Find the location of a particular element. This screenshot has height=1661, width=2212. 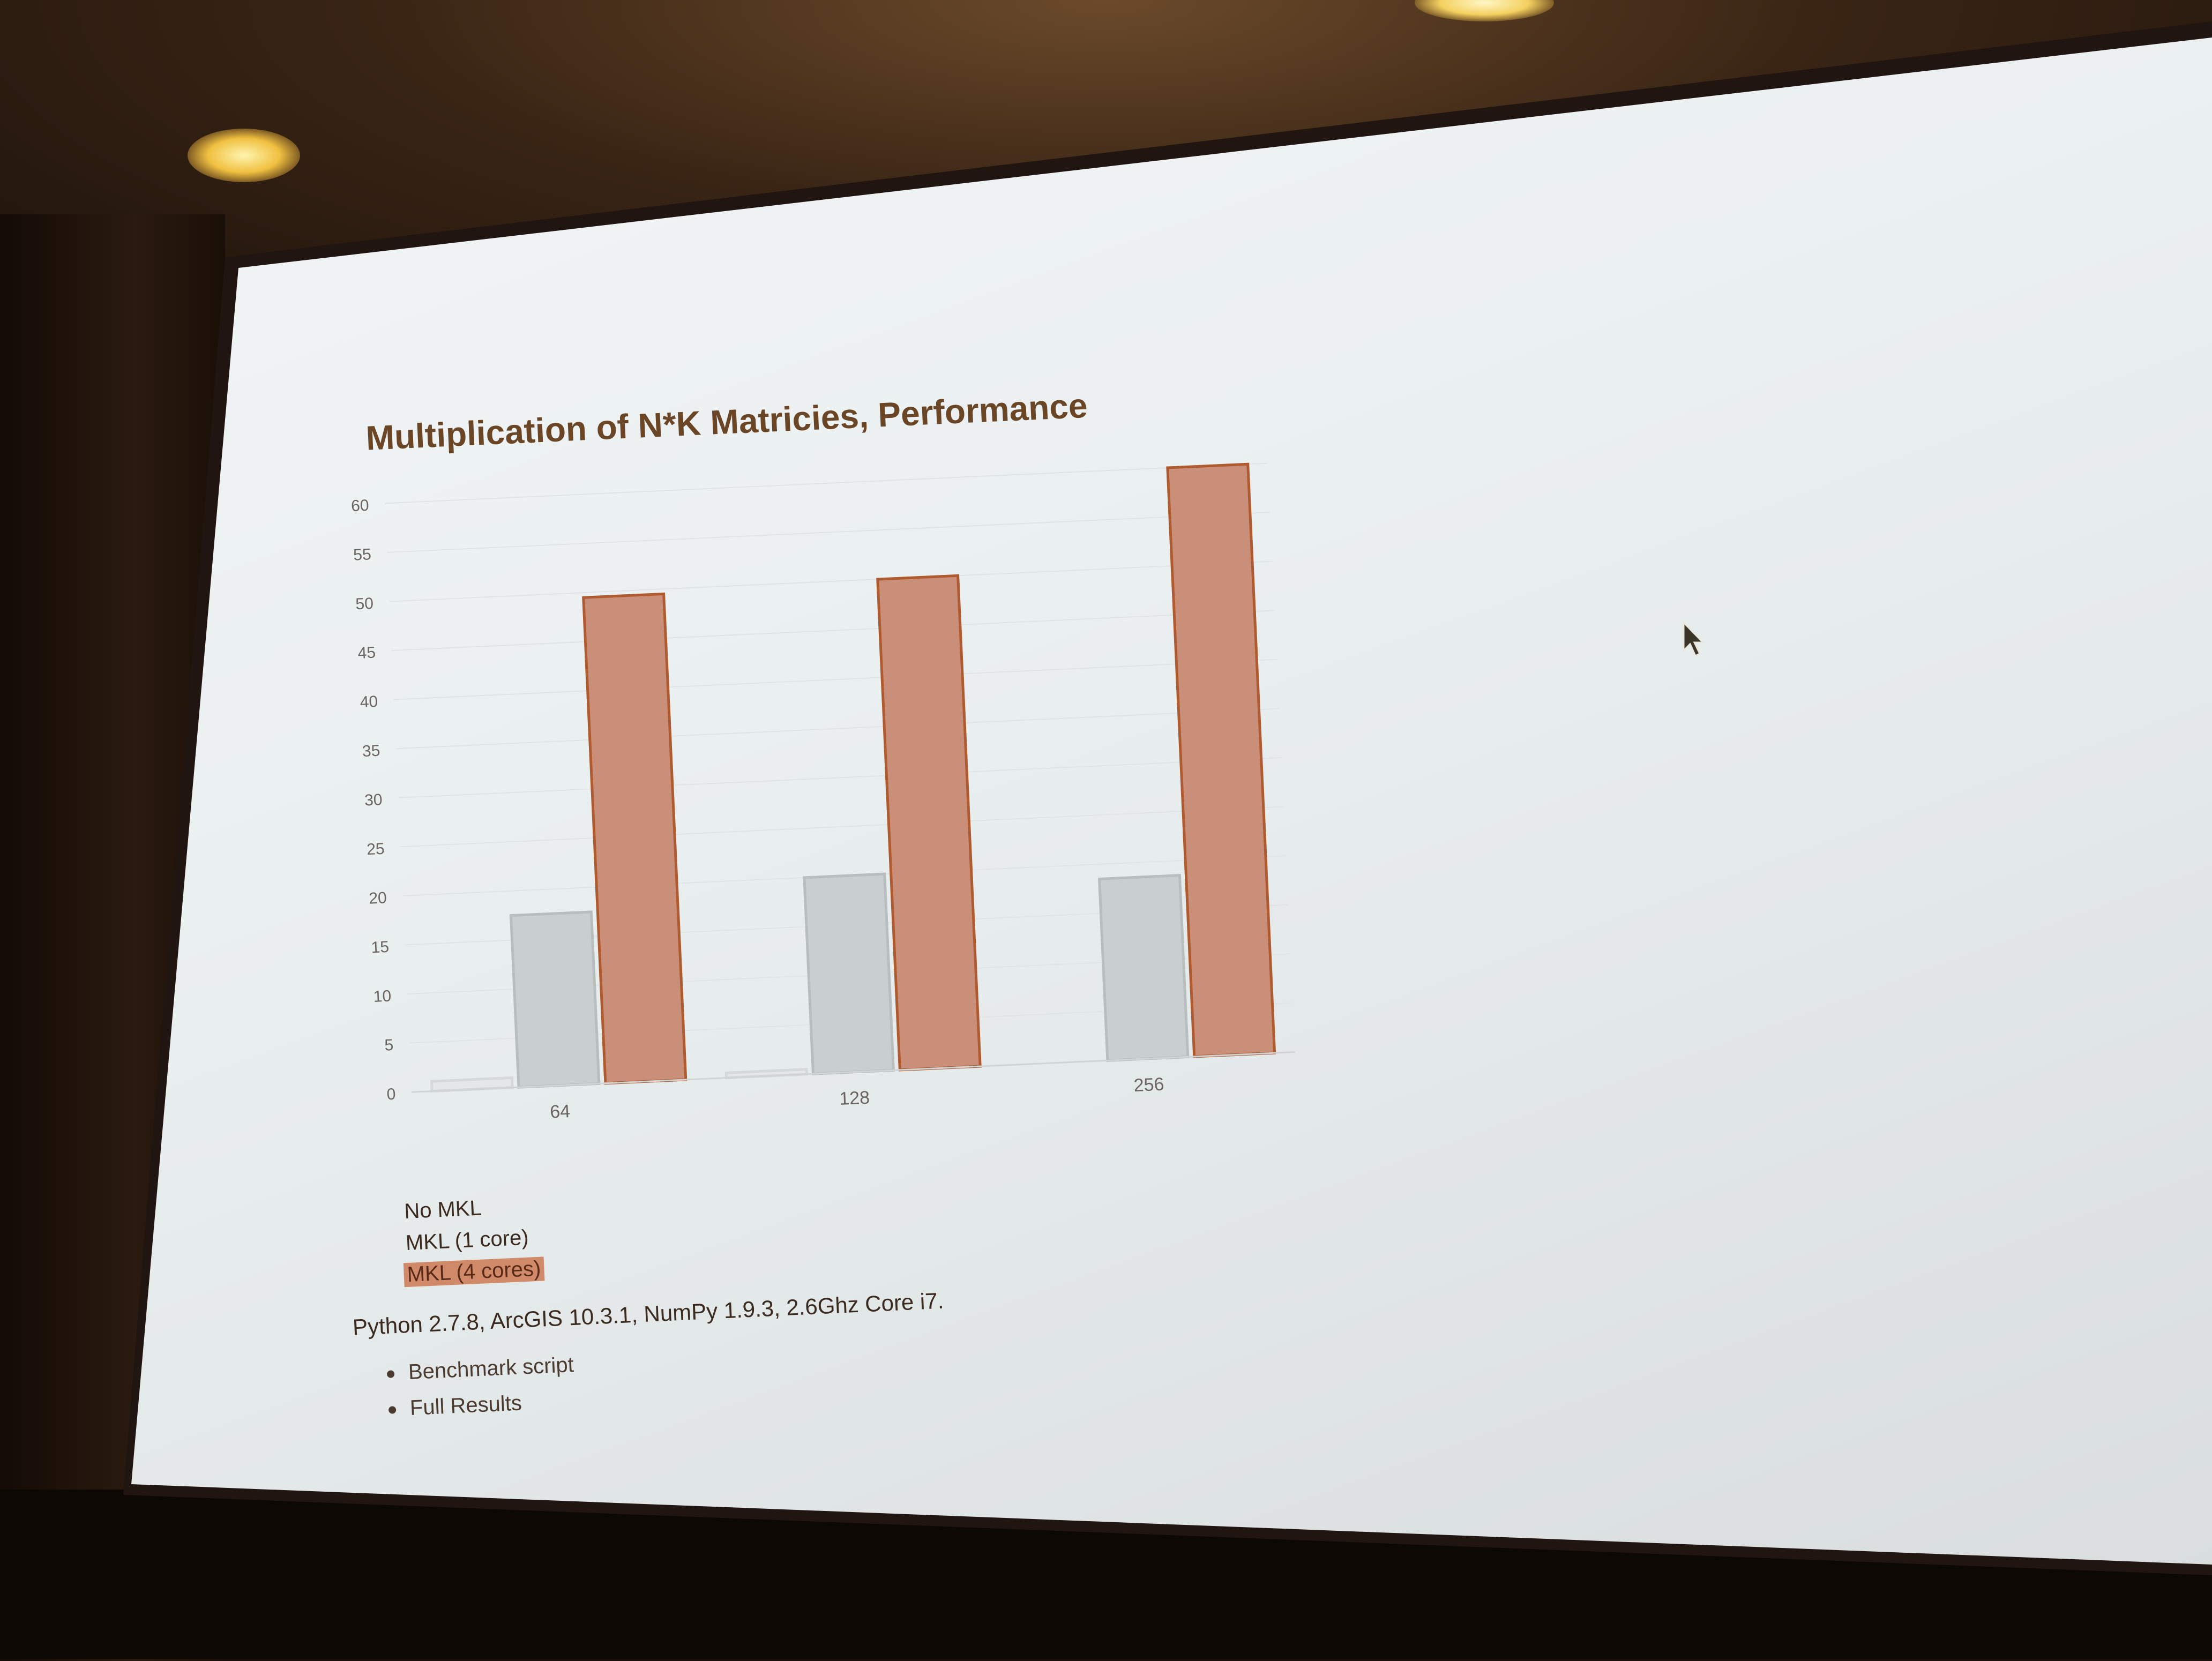

y-tick-label: 30 is located at coordinates (373, 800).